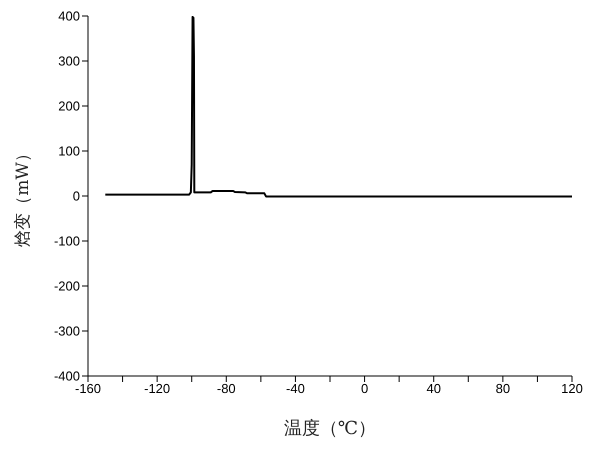 This screenshot has width=600, height=454. Describe the element at coordinates (69, 16) in the screenshot. I see `y-tick-label: 400` at that location.